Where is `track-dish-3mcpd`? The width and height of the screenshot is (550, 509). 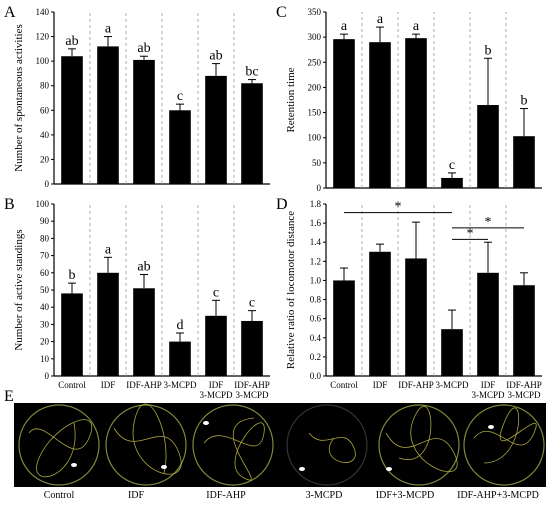 track-dish-3mcpd is located at coordinates (327, 445).